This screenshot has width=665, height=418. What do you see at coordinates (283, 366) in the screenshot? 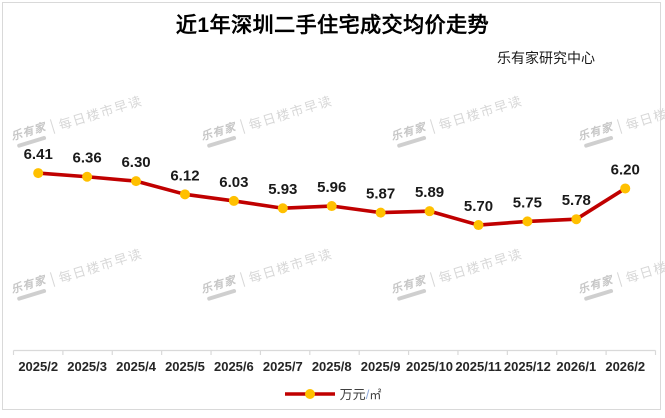
I see `x-axis-label: 2025/7` at bounding box center [283, 366].